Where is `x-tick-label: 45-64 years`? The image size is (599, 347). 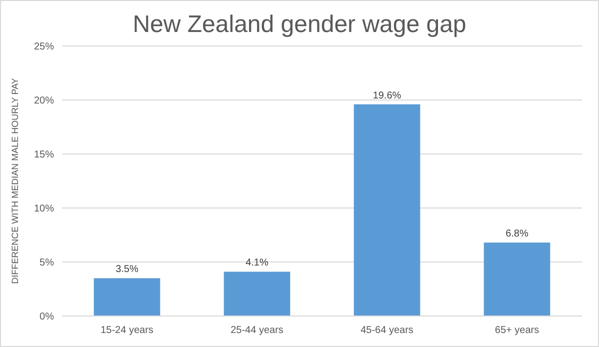 x-tick-label: 45-64 years is located at coordinates (387, 330).